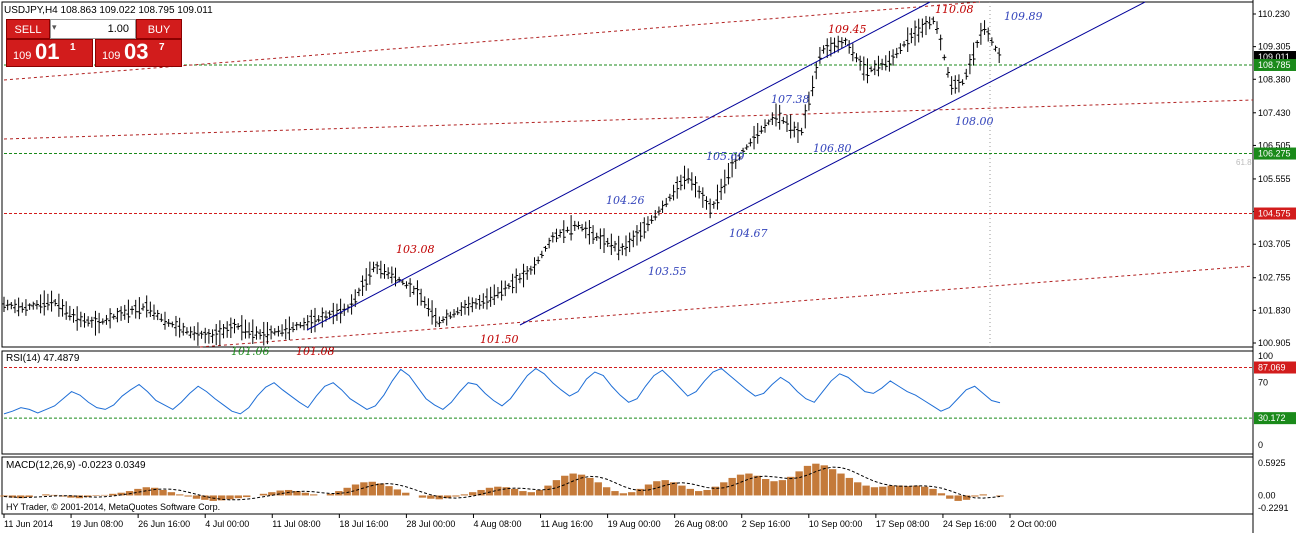 The width and height of the screenshot is (1296, 533). I want to click on price-tick-label: 100.905, so click(1274, 343).